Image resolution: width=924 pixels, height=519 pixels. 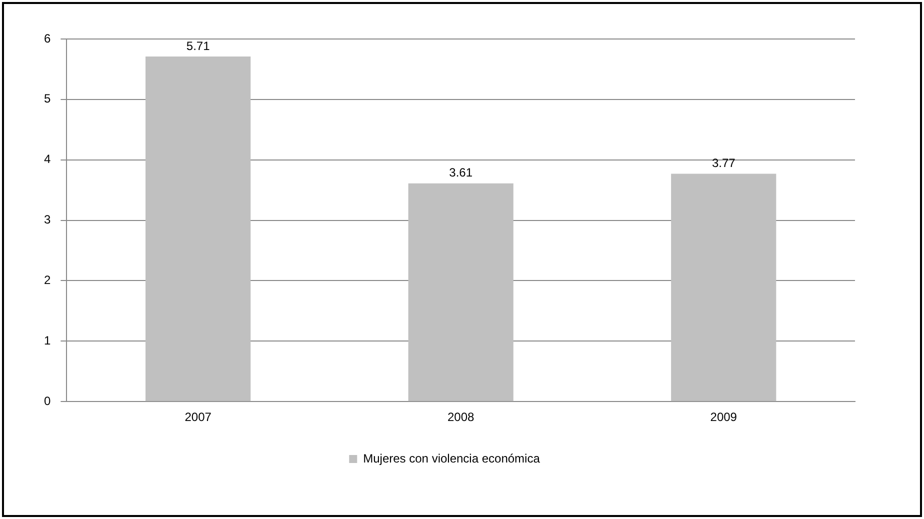 What do you see at coordinates (47, 401) in the screenshot?
I see `y-tick-label: 0` at bounding box center [47, 401].